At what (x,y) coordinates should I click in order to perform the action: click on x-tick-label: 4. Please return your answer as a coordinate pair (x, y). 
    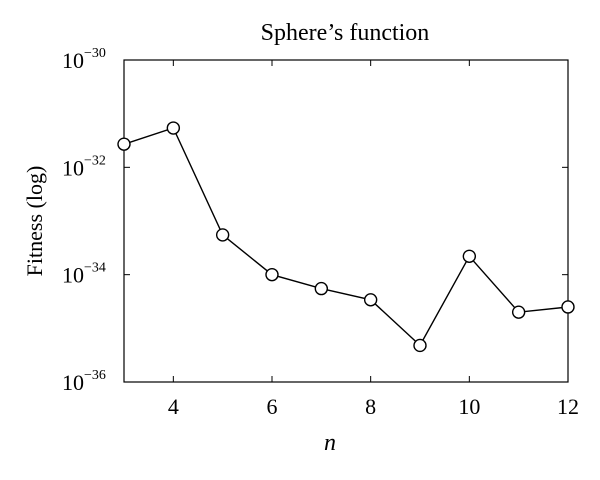
    Looking at the image, I should click on (173, 406).